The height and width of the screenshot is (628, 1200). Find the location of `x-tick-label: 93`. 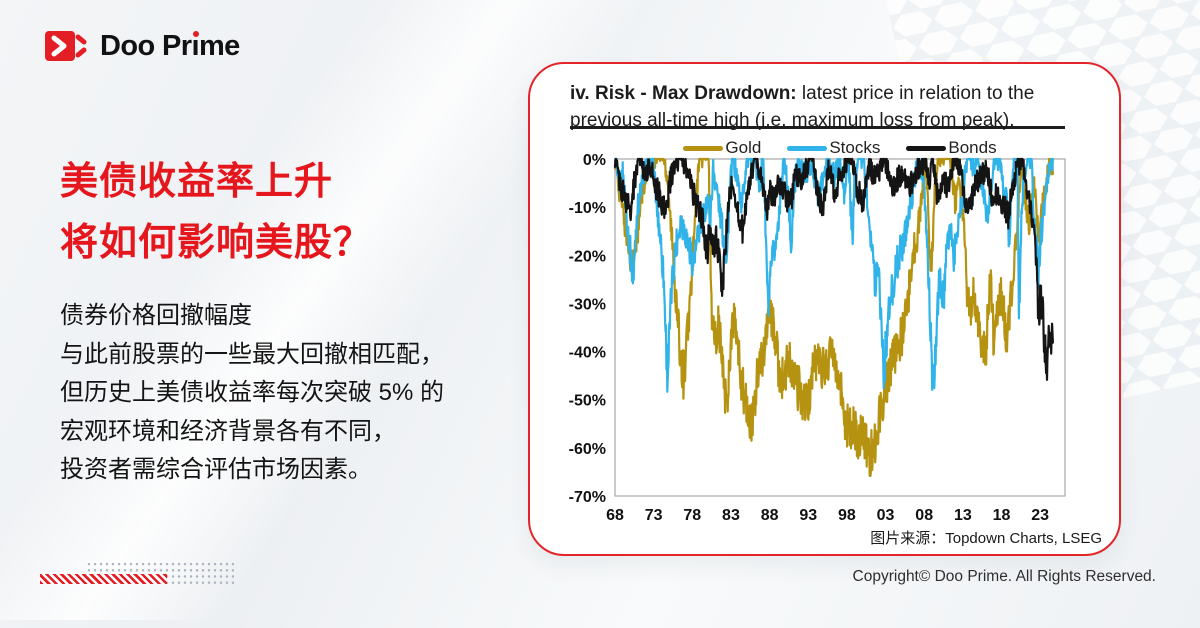

x-tick-label: 93 is located at coordinates (808, 515).